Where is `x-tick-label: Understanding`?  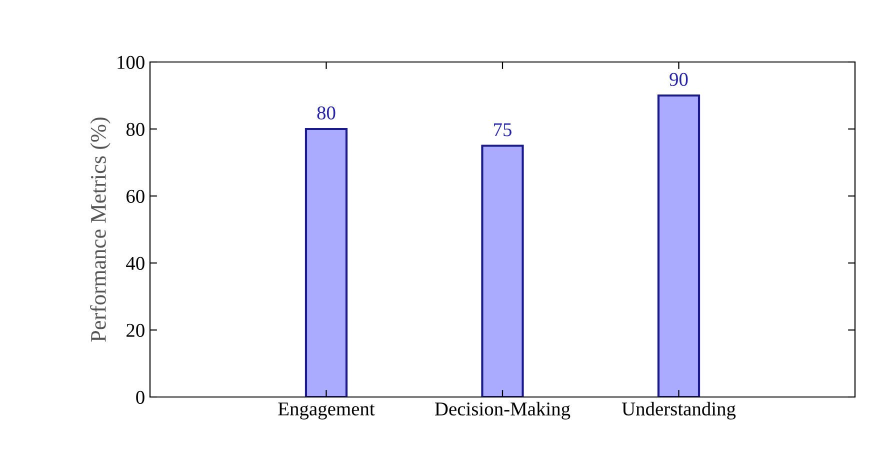 x-tick-label: Understanding is located at coordinates (679, 411).